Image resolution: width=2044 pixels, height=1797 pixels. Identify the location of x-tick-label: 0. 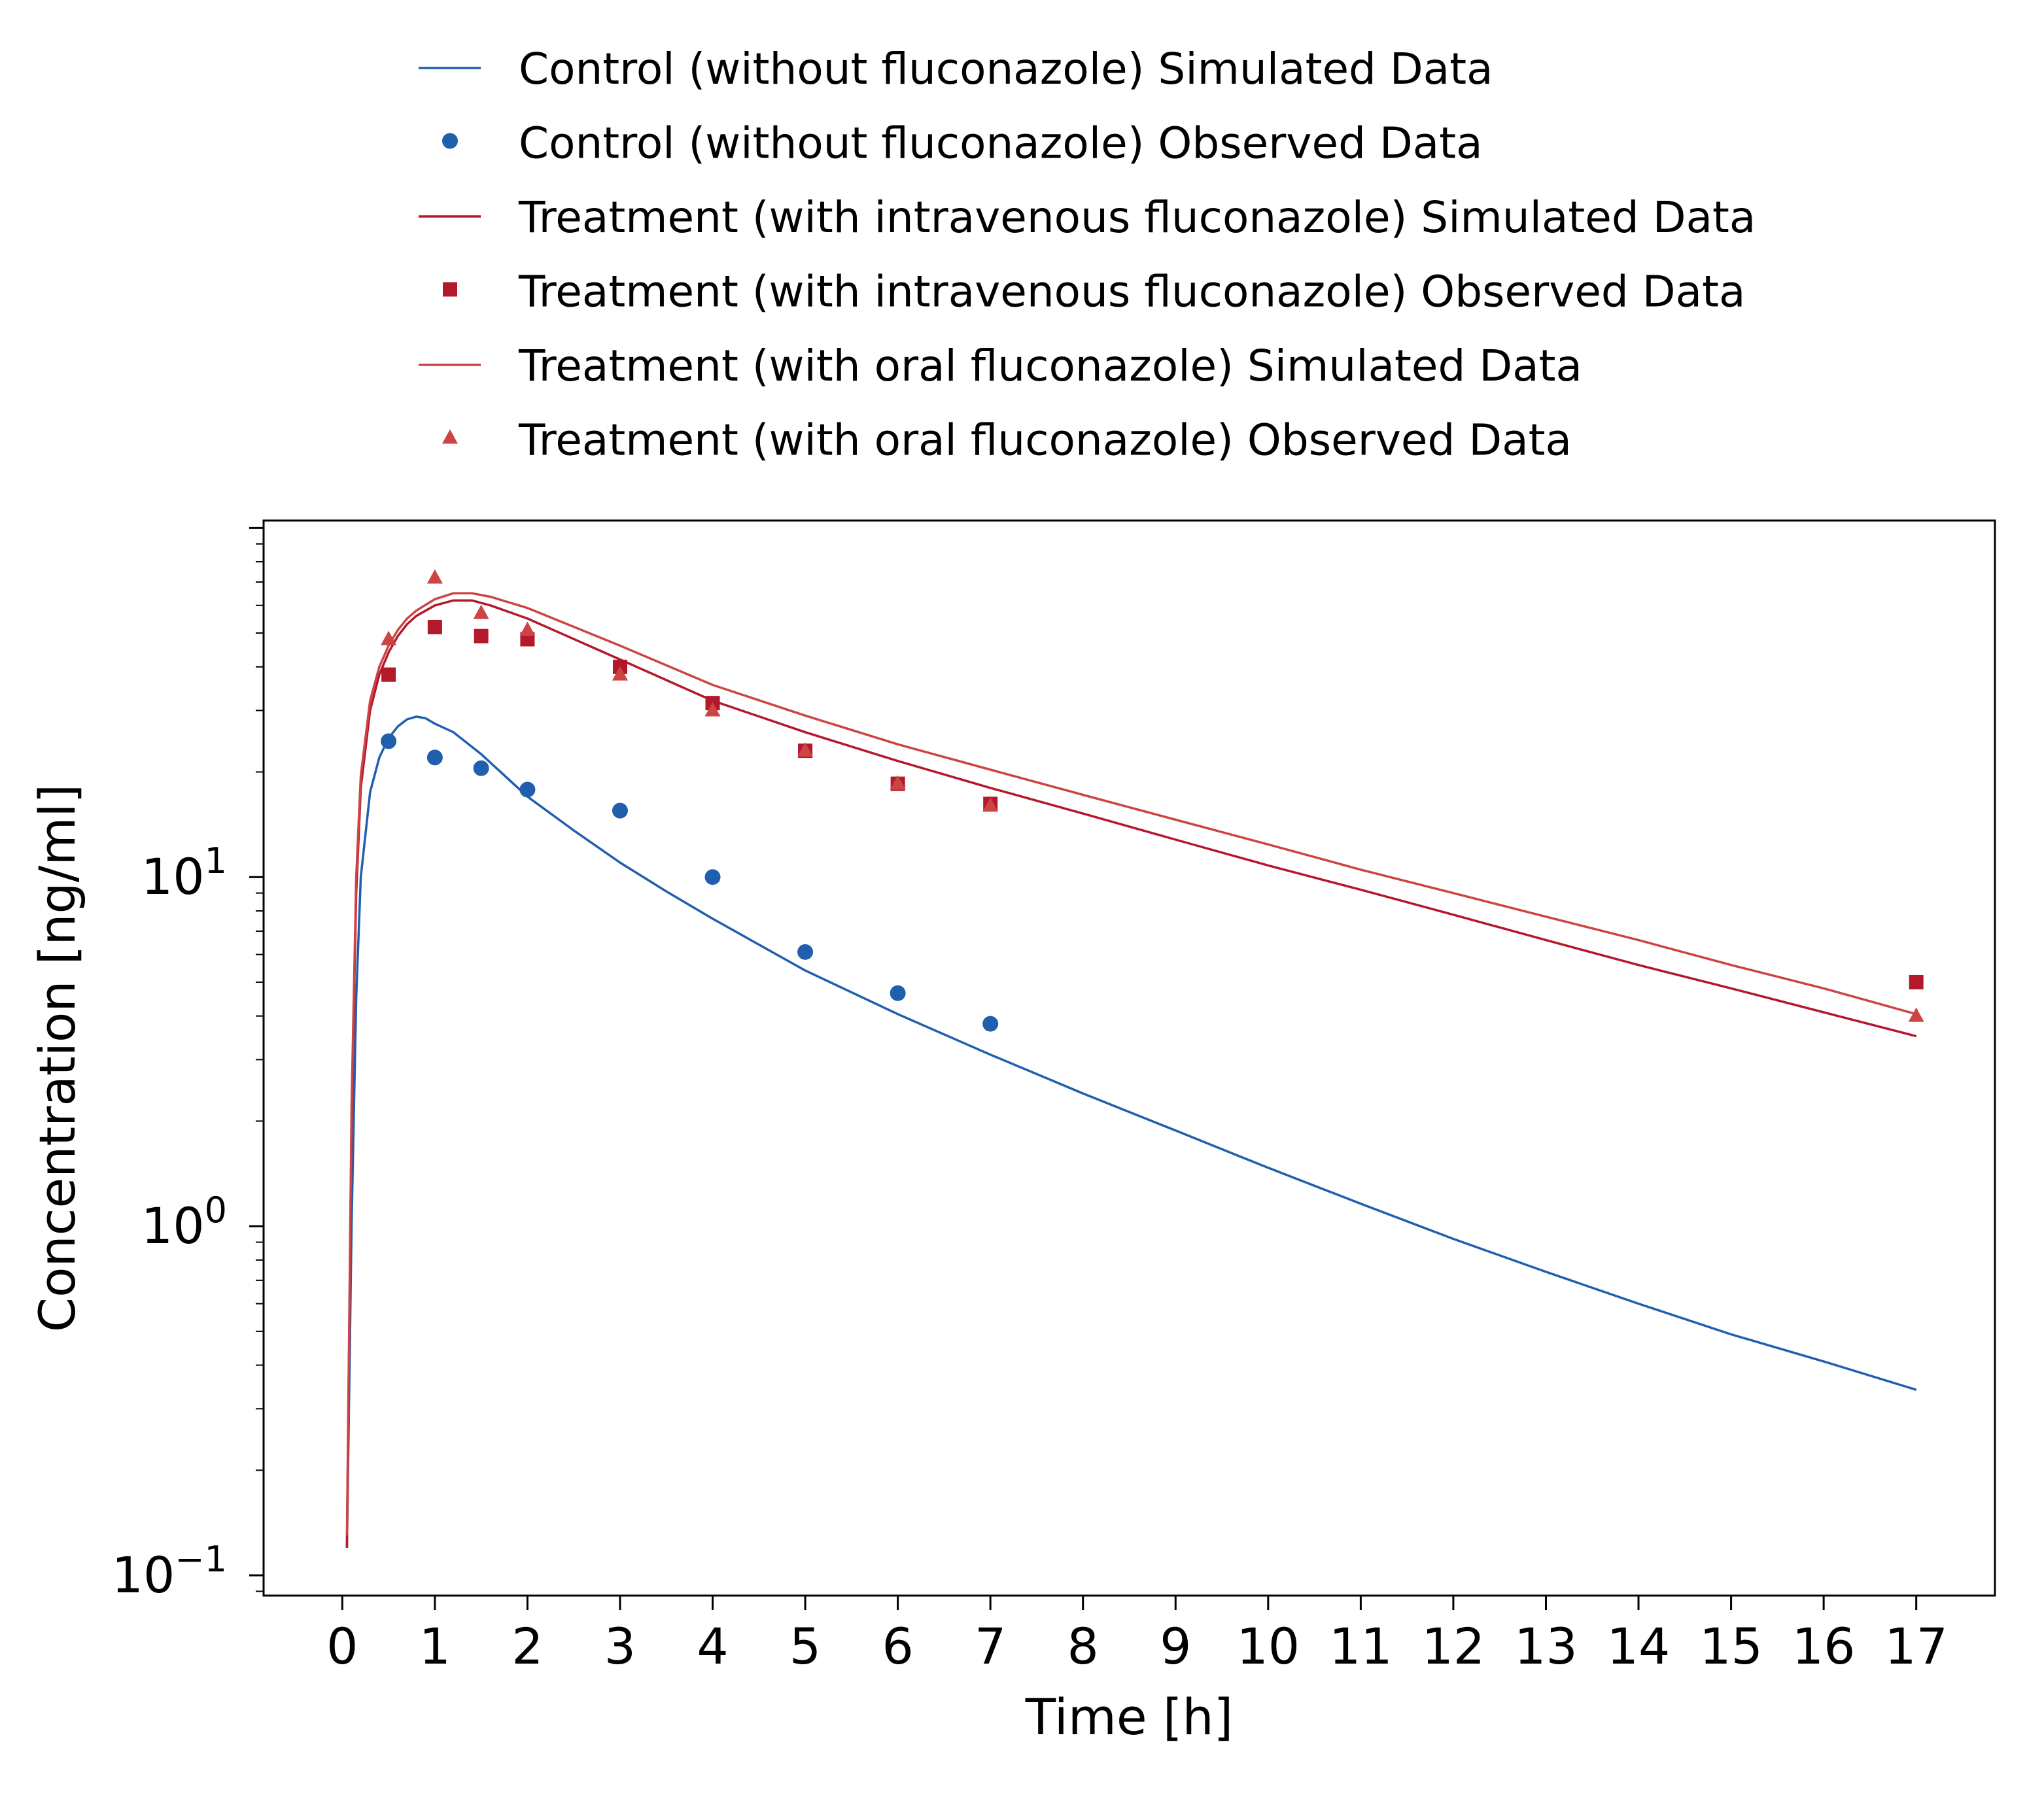
(342, 1646).